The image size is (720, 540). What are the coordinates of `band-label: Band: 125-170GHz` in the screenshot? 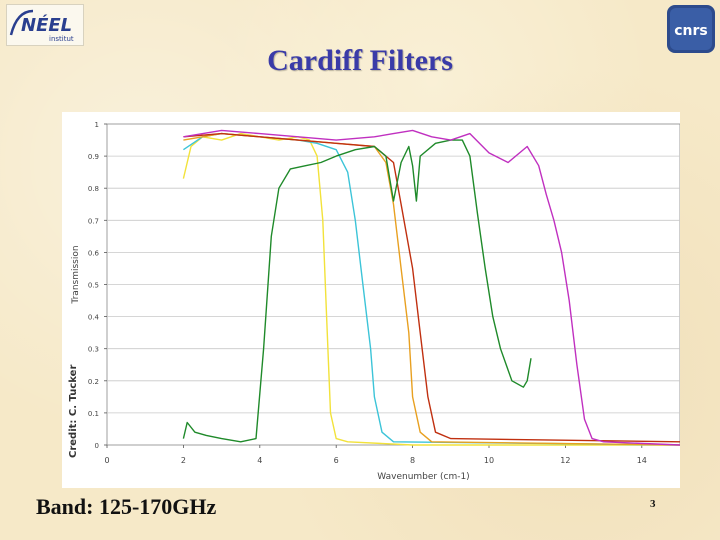 It's located at (126, 506).